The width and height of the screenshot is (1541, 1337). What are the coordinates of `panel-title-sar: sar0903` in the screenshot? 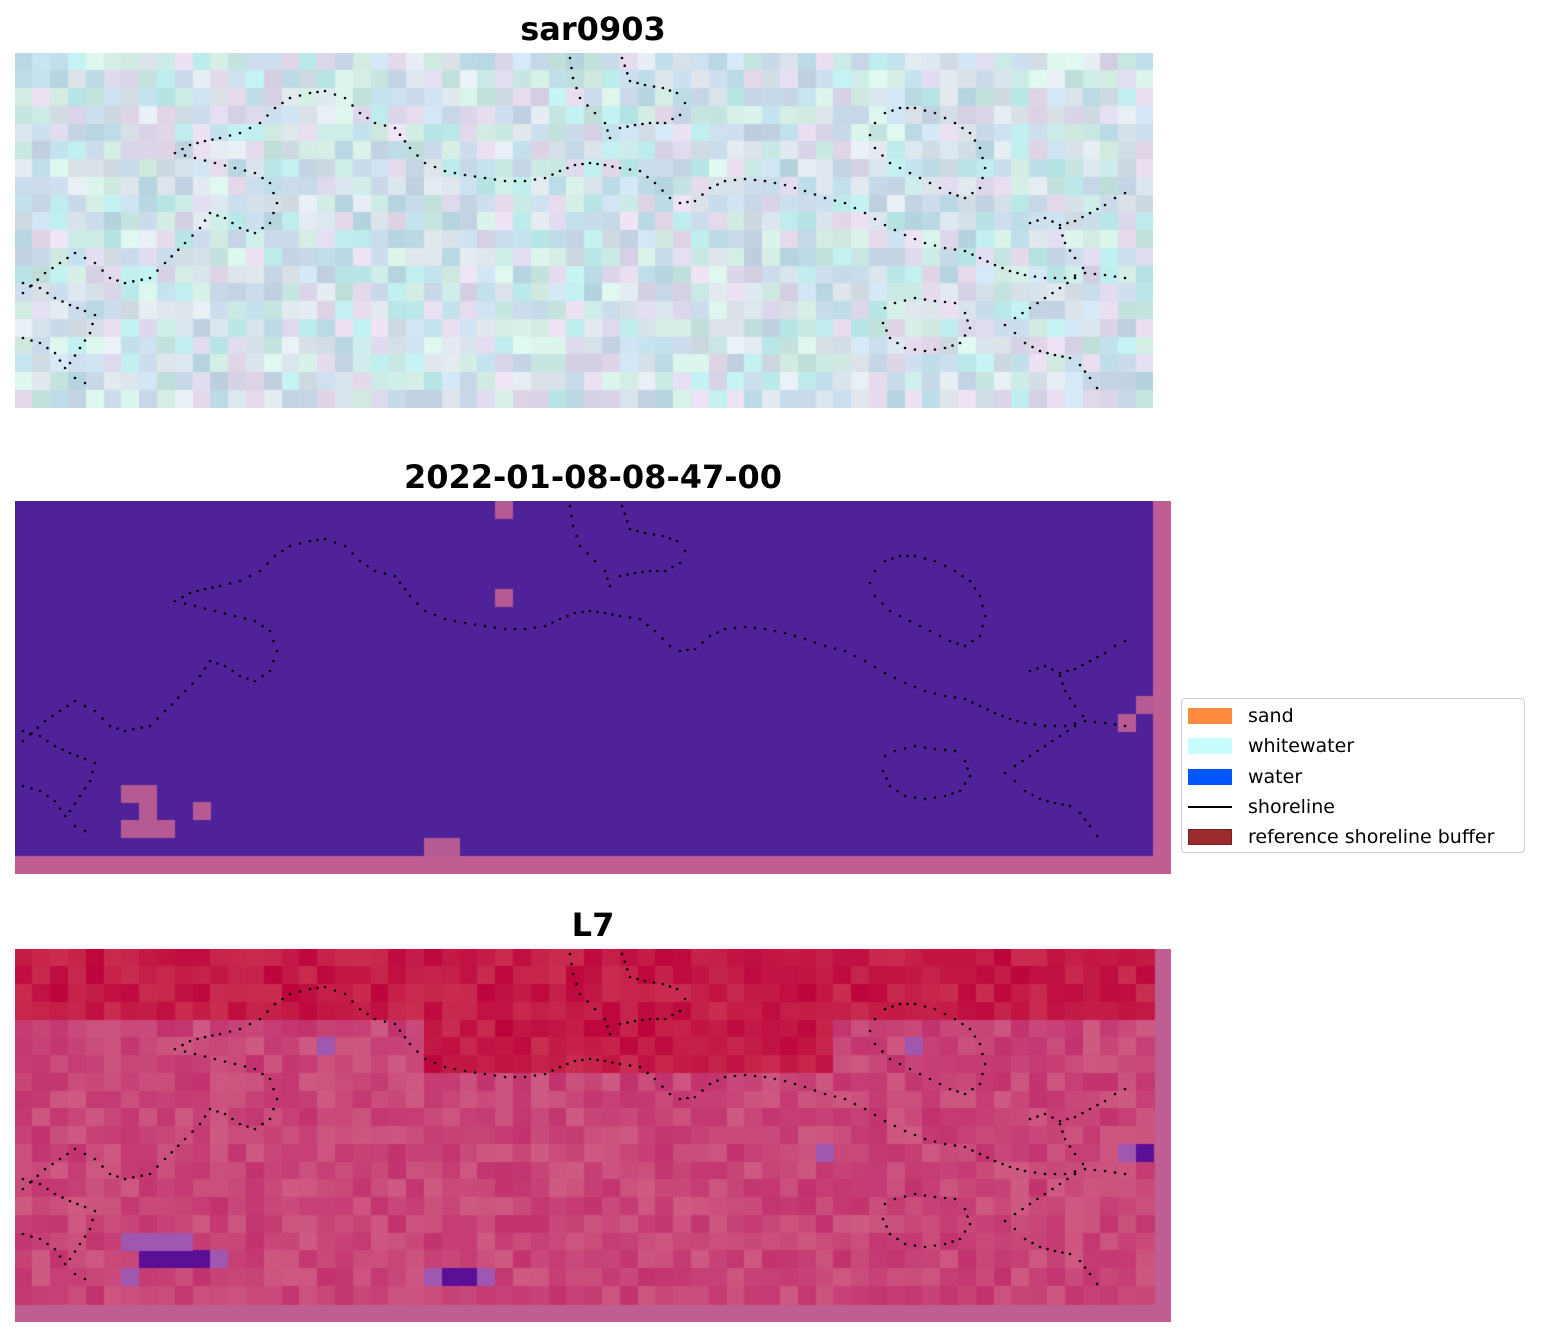 It's located at (593, 29).